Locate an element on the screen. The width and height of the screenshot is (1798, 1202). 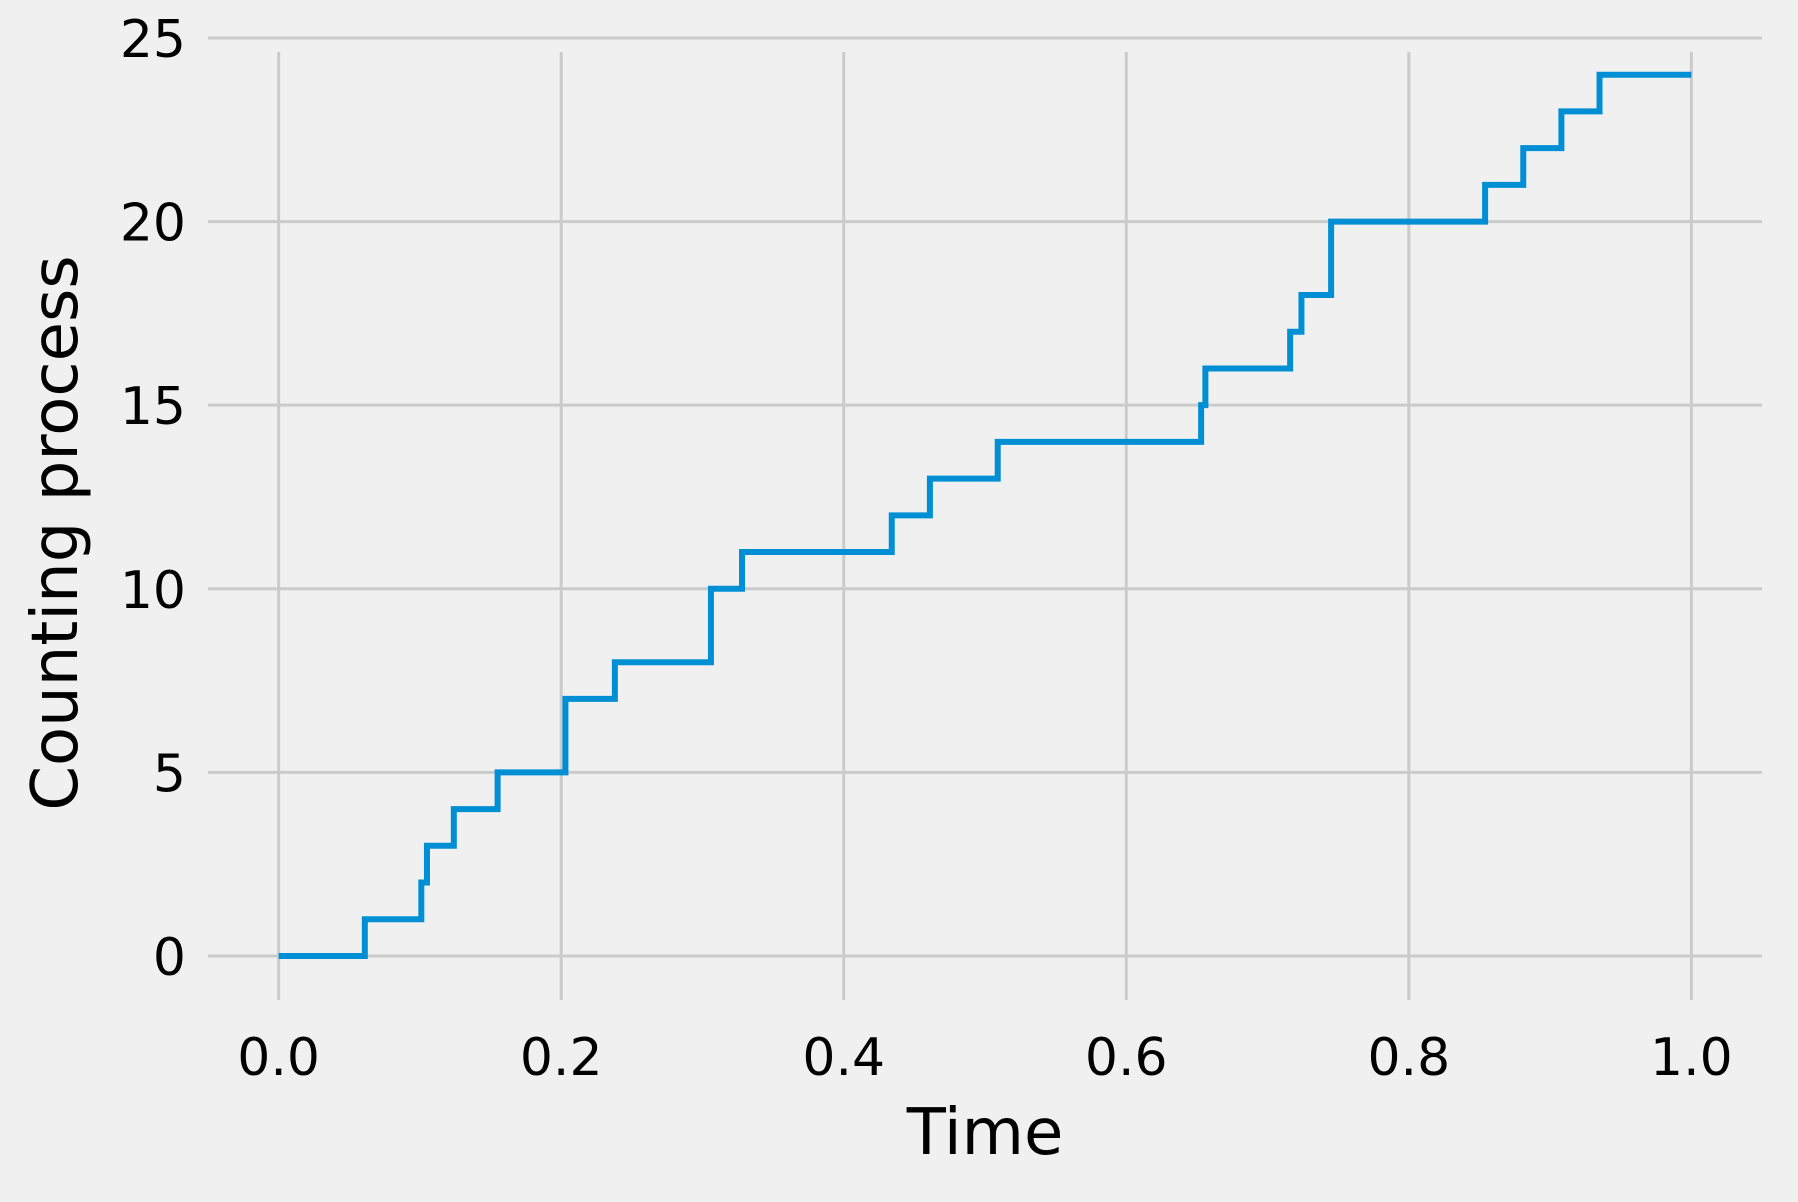
x-tick-labels: 0.0 0.2 0.4 0.6 0.8 1.0 is located at coordinates (984, 1058).